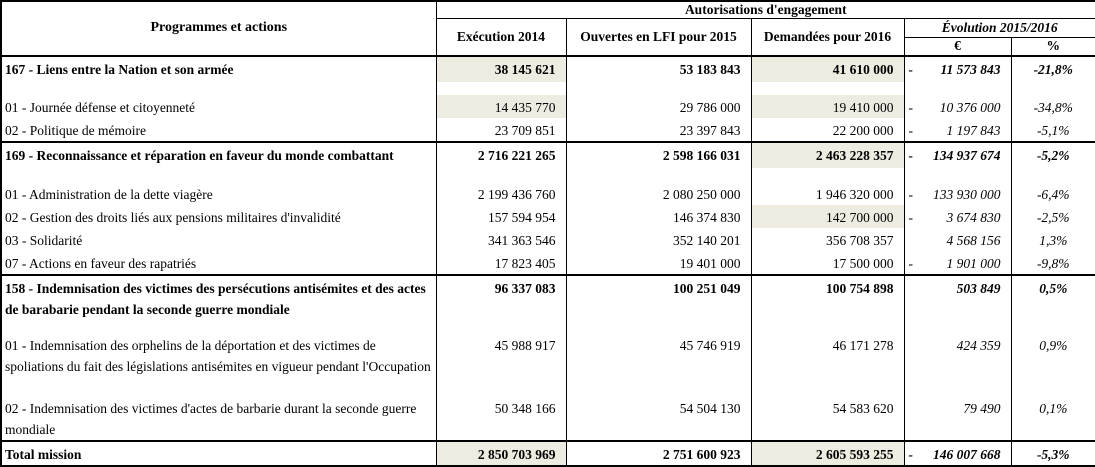 The height and width of the screenshot is (467, 1095). Describe the element at coordinates (967, 454) in the screenshot. I see `euro-amount: 146 007 668` at that location.